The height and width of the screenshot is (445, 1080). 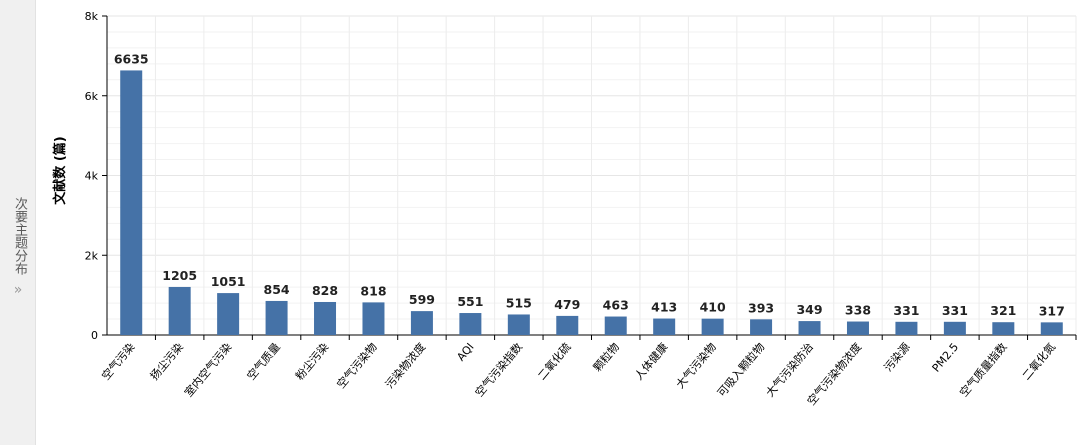 What do you see at coordinates (465, 352) in the screenshot?
I see `x-category-label: AQI` at bounding box center [465, 352].